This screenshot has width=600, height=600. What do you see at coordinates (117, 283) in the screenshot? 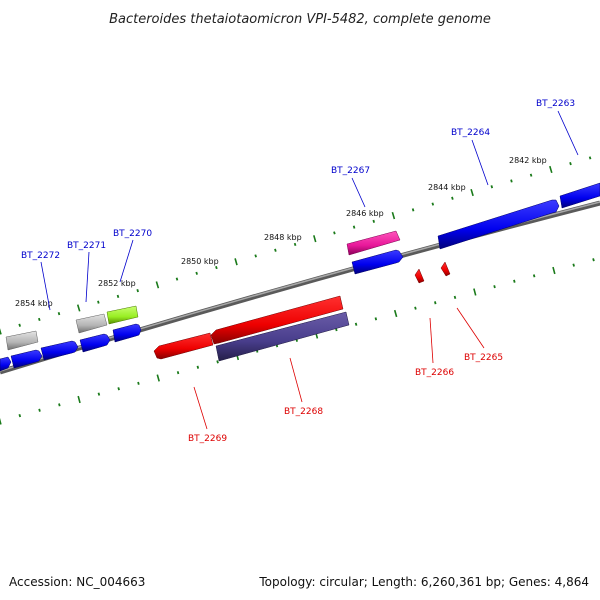
I see `scale-label: 2852 kbp` at bounding box center [117, 283].